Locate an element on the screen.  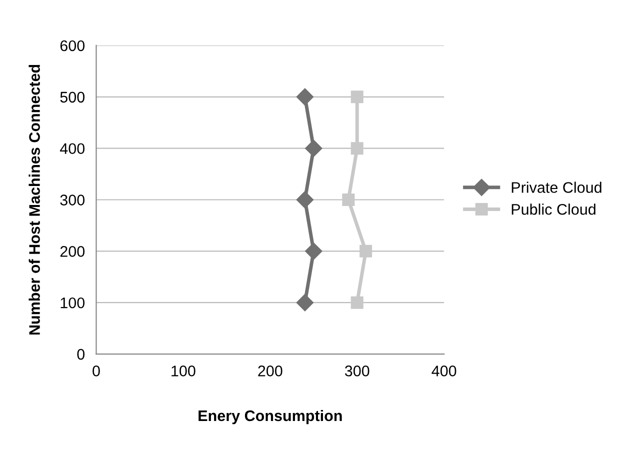
x-tick-label: 400 is located at coordinates (444, 371).